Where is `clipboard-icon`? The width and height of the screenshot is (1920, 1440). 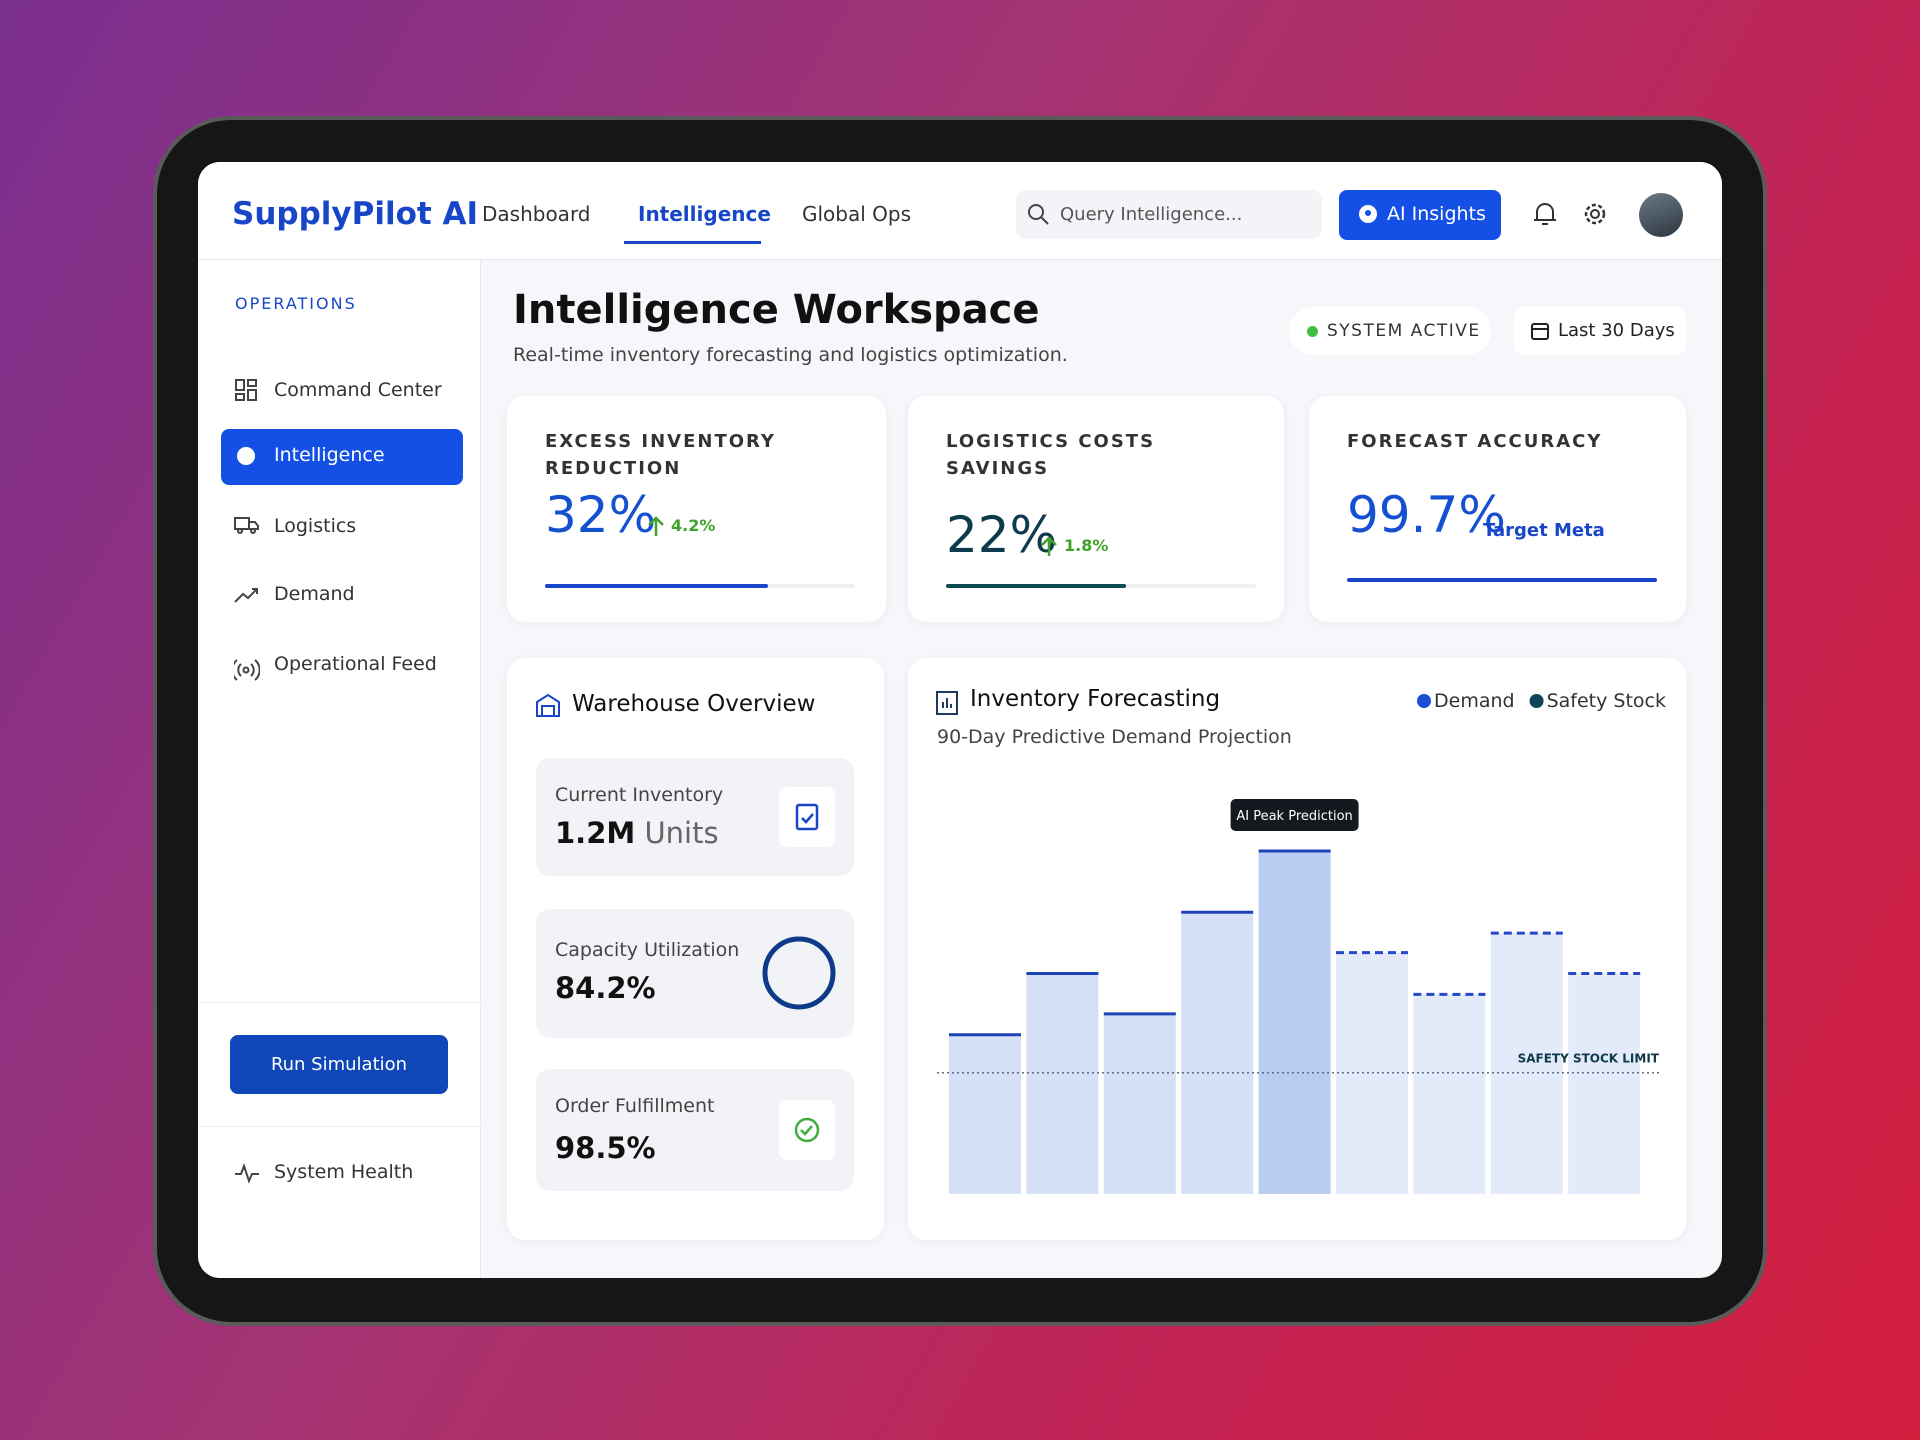 clipboard-icon is located at coordinates (807, 817).